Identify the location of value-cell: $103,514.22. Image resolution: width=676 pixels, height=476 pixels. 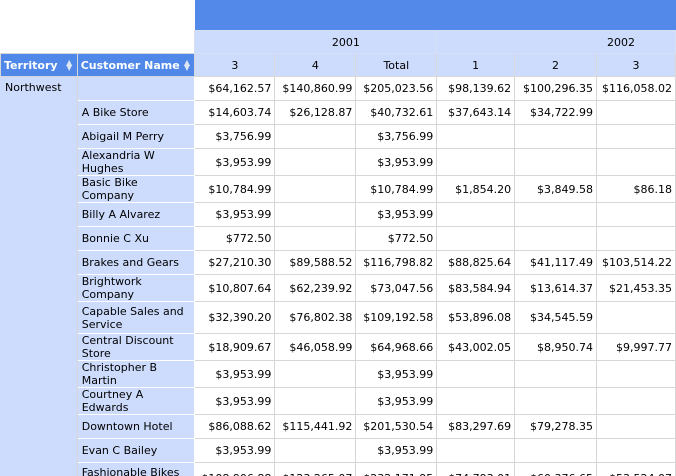
(635, 262).